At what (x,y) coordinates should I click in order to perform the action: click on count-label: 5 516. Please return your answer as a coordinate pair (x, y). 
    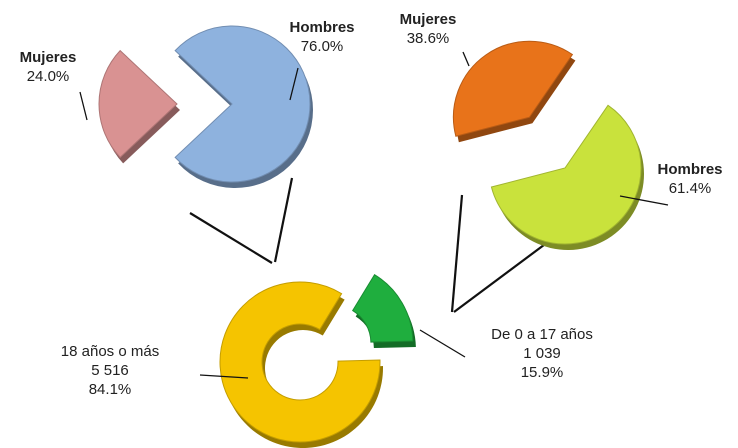
    Looking at the image, I should click on (110, 370).